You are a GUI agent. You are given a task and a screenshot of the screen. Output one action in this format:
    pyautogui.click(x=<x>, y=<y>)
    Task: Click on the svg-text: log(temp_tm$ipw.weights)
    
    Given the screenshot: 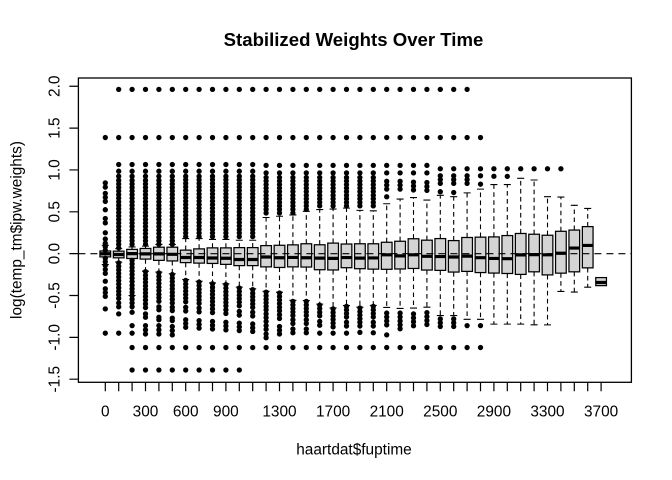 What is the action you would take?
    pyautogui.click(x=17, y=230)
    